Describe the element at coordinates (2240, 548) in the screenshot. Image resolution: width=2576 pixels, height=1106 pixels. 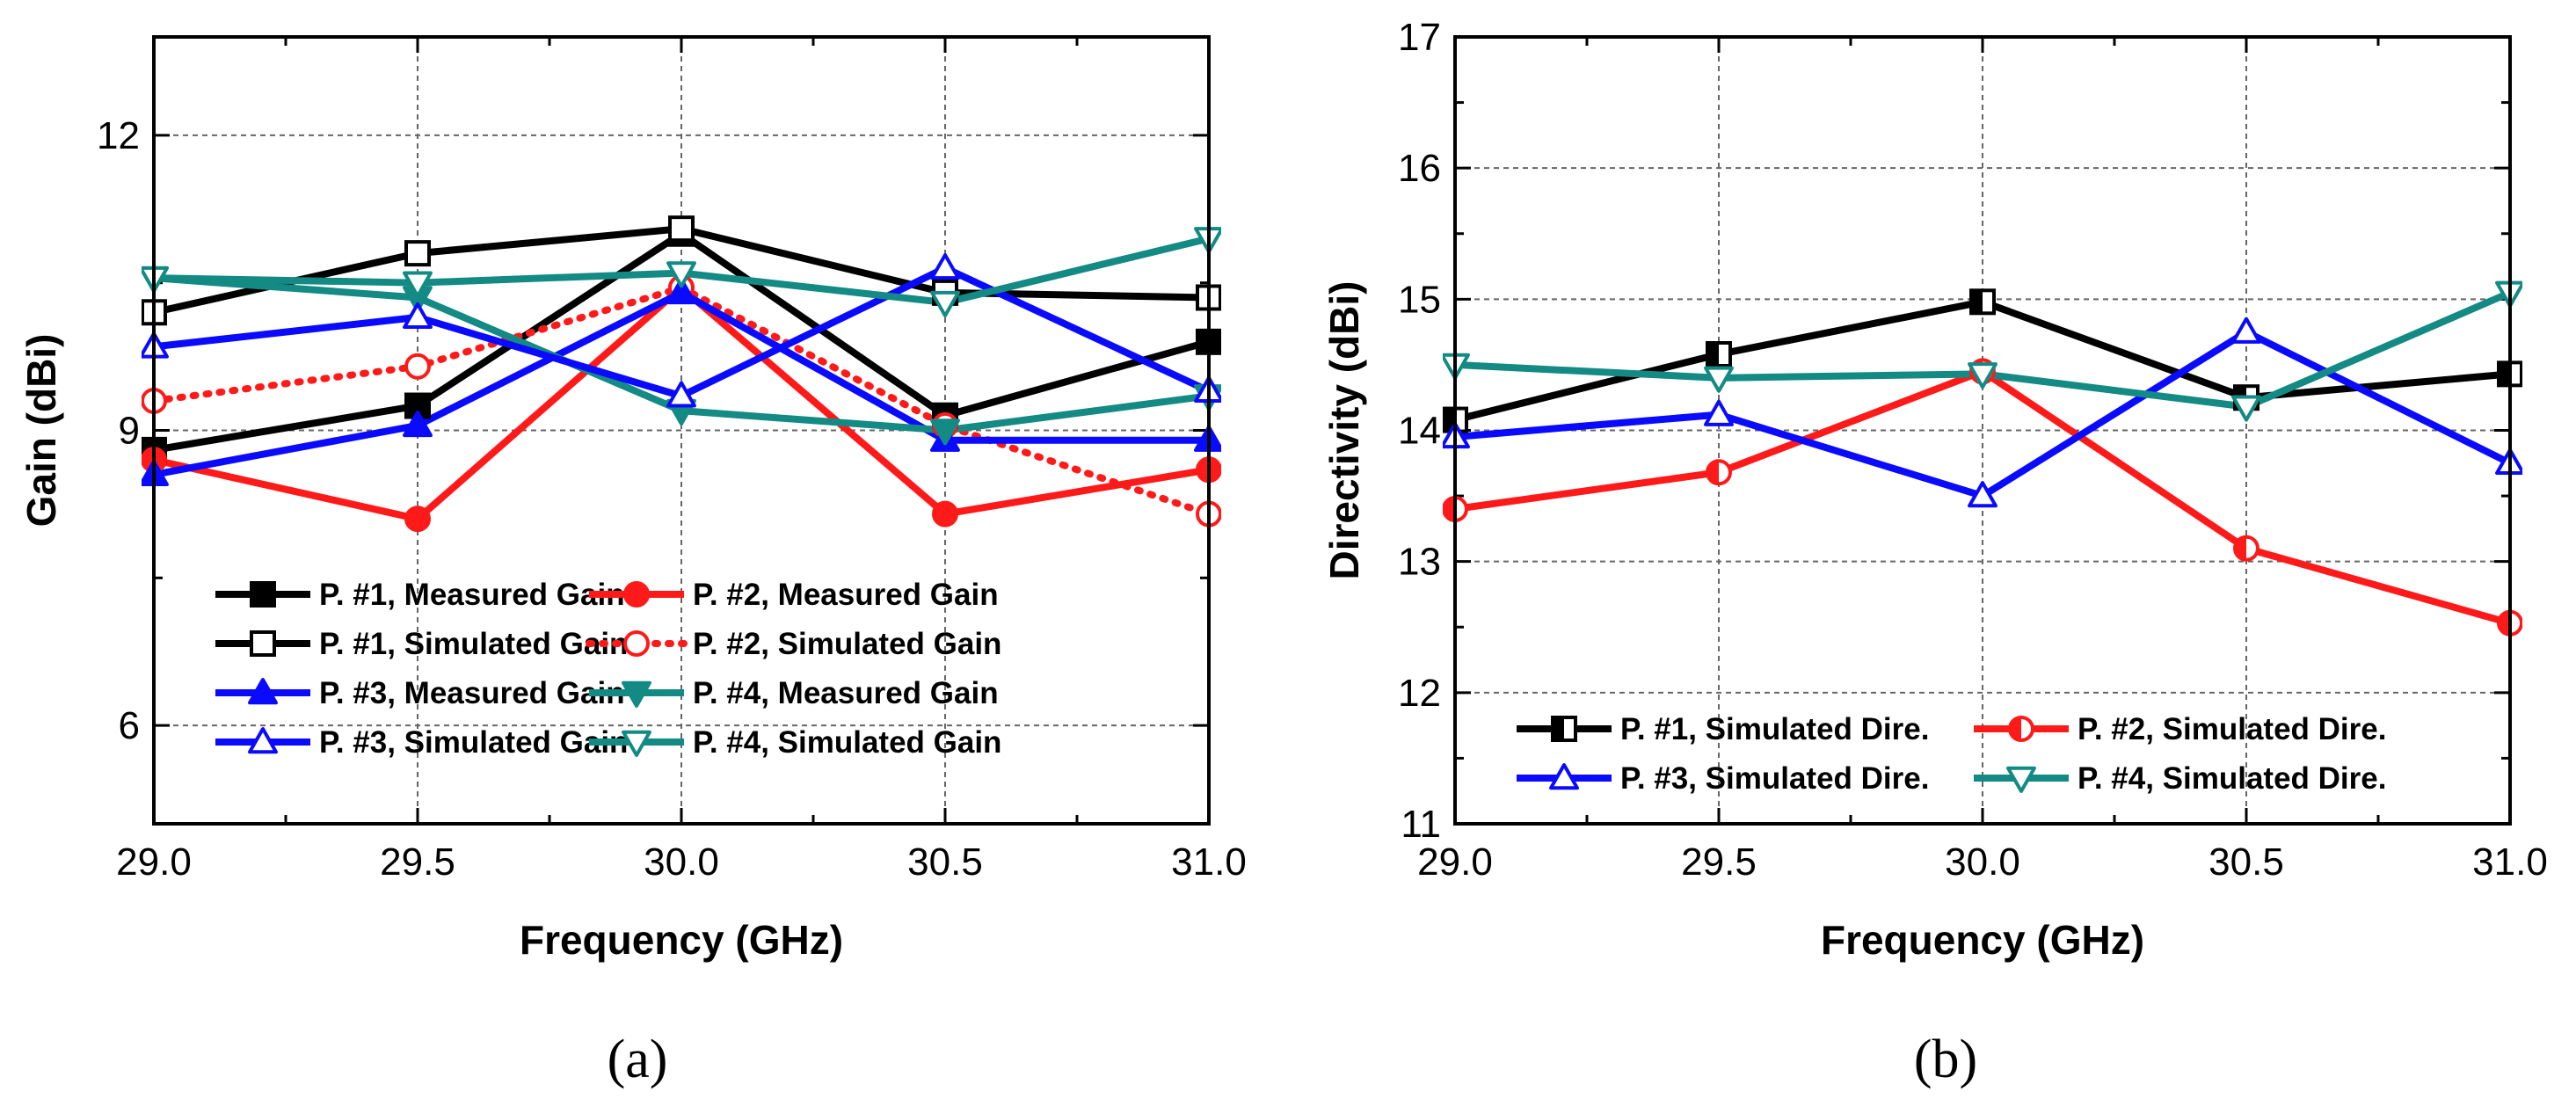
I see `dir-series-1-point-3-half` at that location.